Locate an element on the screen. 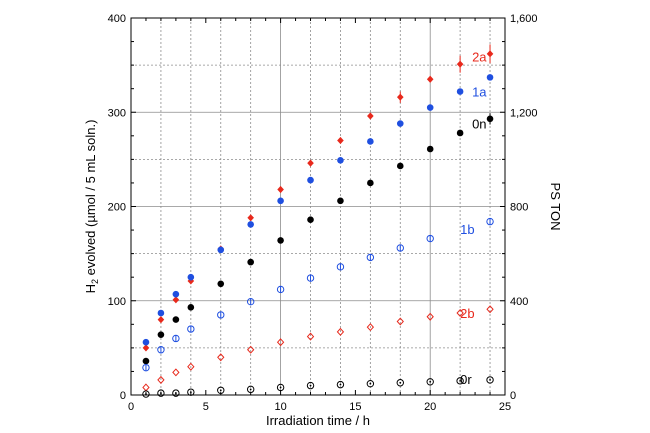 This screenshot has width=650, height=433. y2-tick-label: 0 is located at coordinates (513, 396).